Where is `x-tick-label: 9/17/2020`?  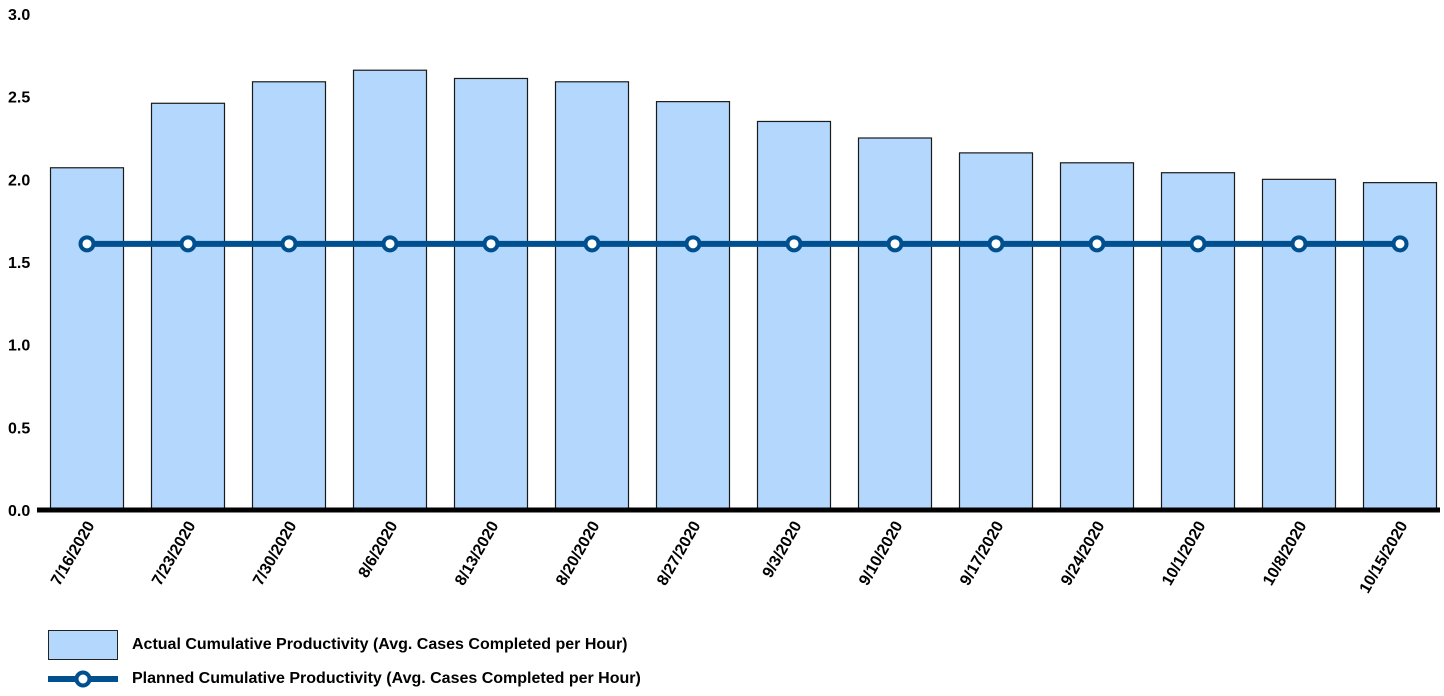
x-tick-label: 9/17/2020 is located at coordinates (982, 553).